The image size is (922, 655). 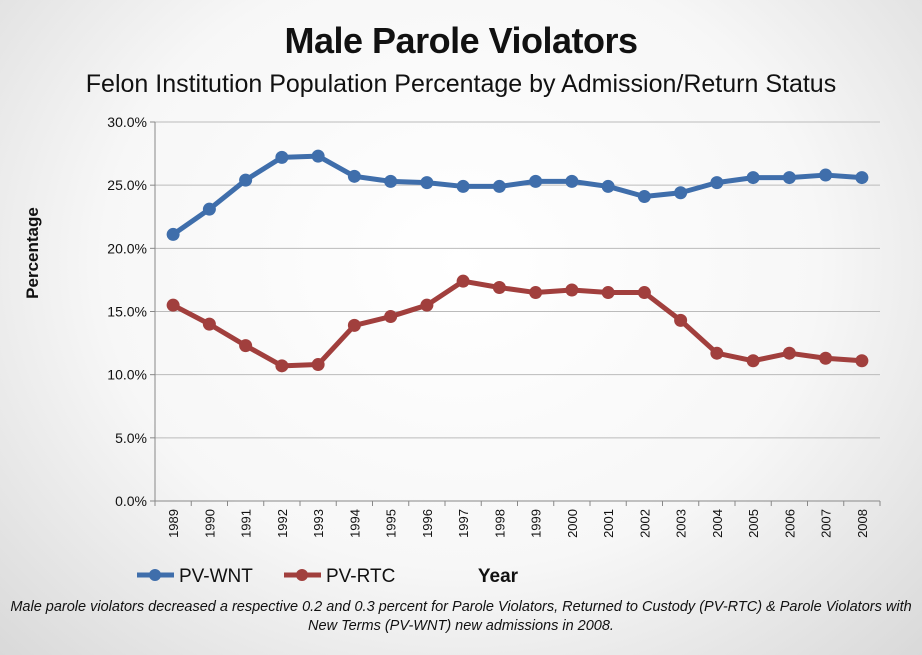 What do you see at coordinates (282, 523) in the screenshot?
I see `x-tick-label: 1992` at bounding box center [282, 523].